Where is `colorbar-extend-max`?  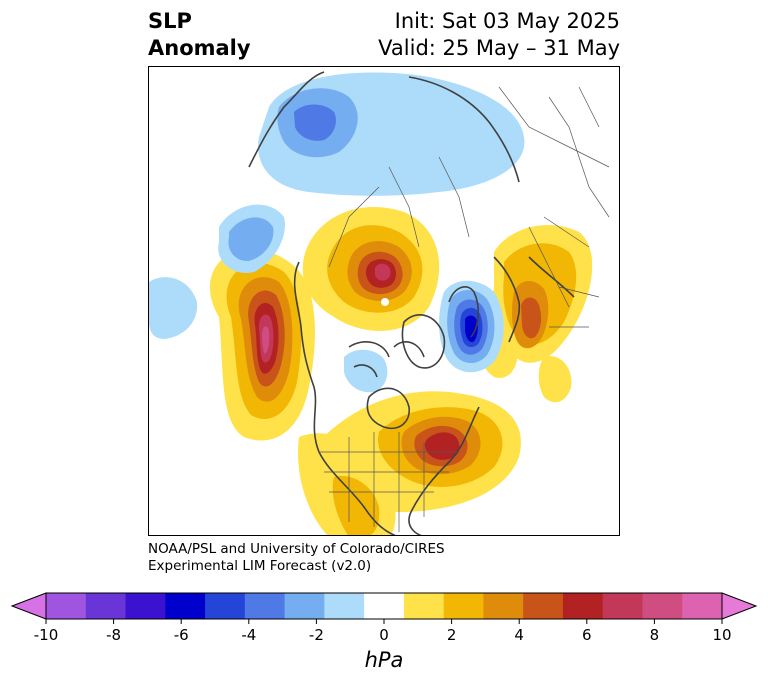 colorbar-extend-max is located at coordinates (739, 606).